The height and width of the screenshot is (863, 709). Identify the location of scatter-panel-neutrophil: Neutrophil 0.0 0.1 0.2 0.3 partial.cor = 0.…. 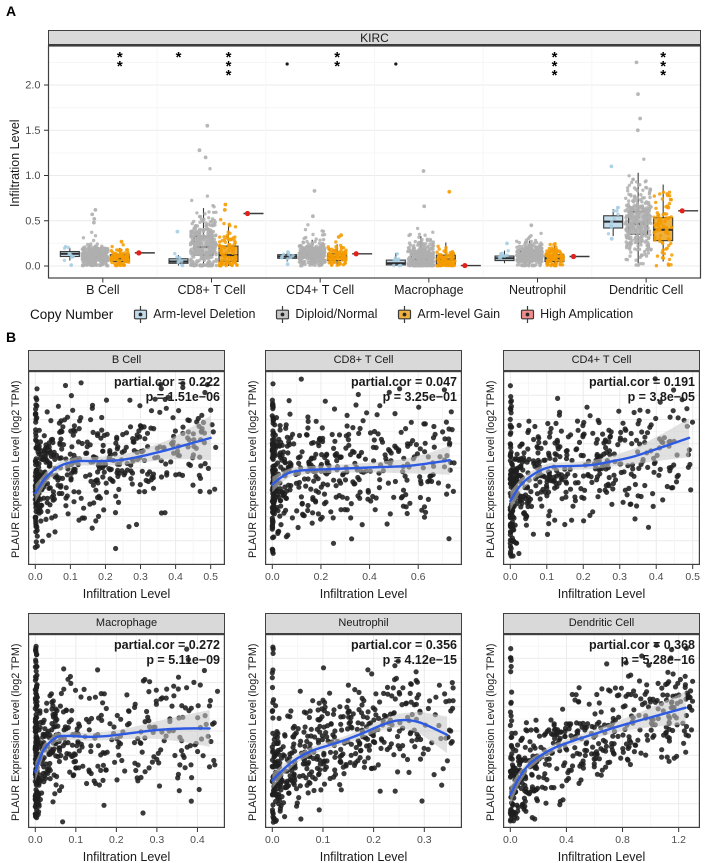
(363, 738).